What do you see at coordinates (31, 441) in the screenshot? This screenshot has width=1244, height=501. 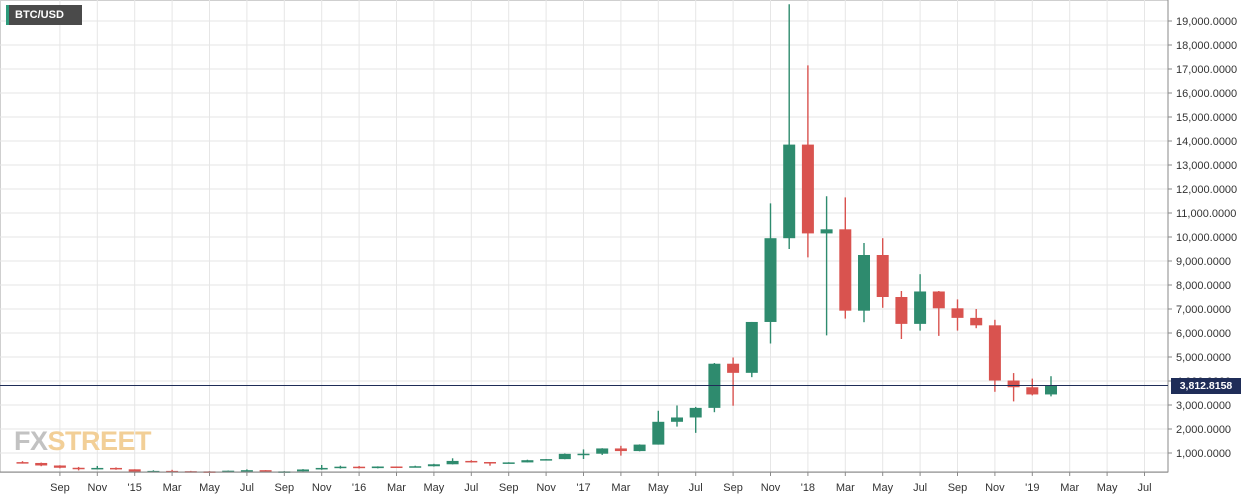 I see `logo-fx: FX` at bounding box center [31, 441].